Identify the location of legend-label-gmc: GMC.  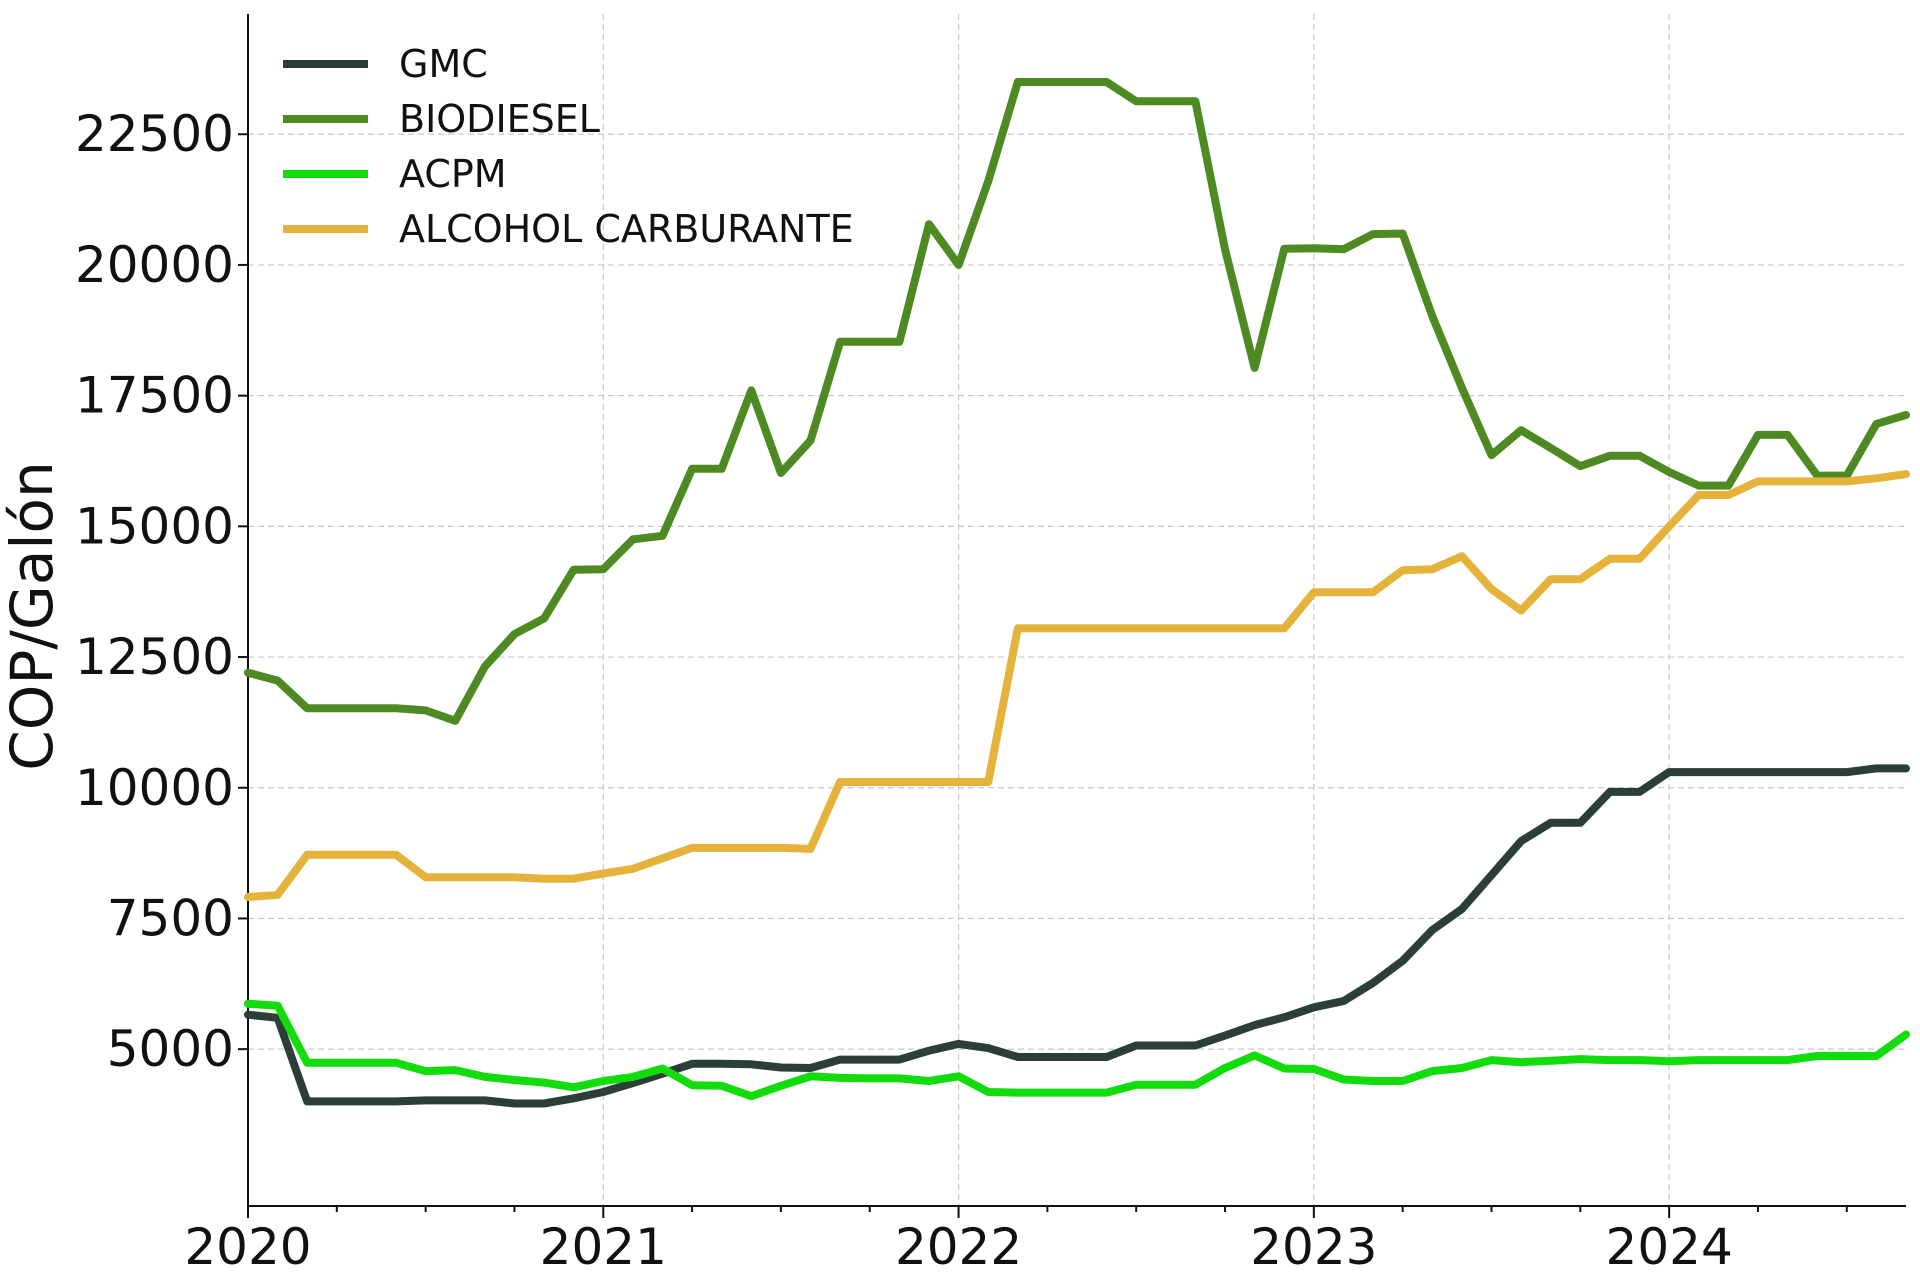
(443, 64).